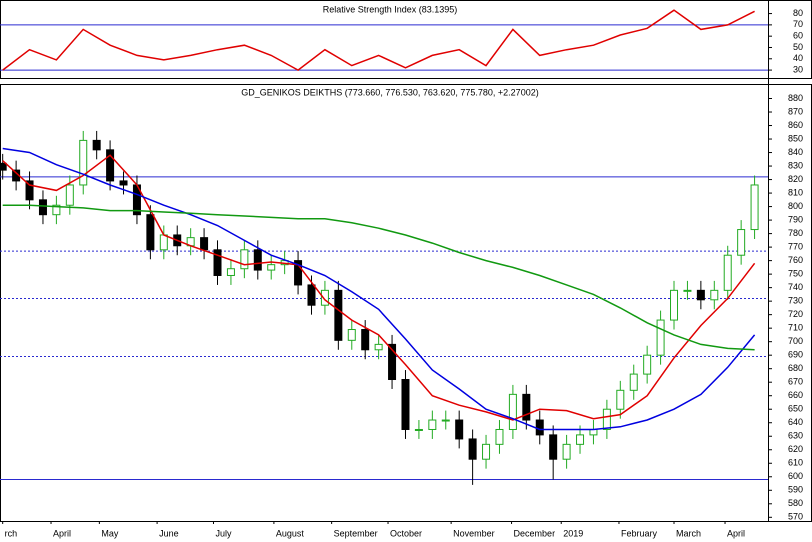 This screenshot has width=812, height=542. I want to click on y-tick-label: 580, so click(795, 503).